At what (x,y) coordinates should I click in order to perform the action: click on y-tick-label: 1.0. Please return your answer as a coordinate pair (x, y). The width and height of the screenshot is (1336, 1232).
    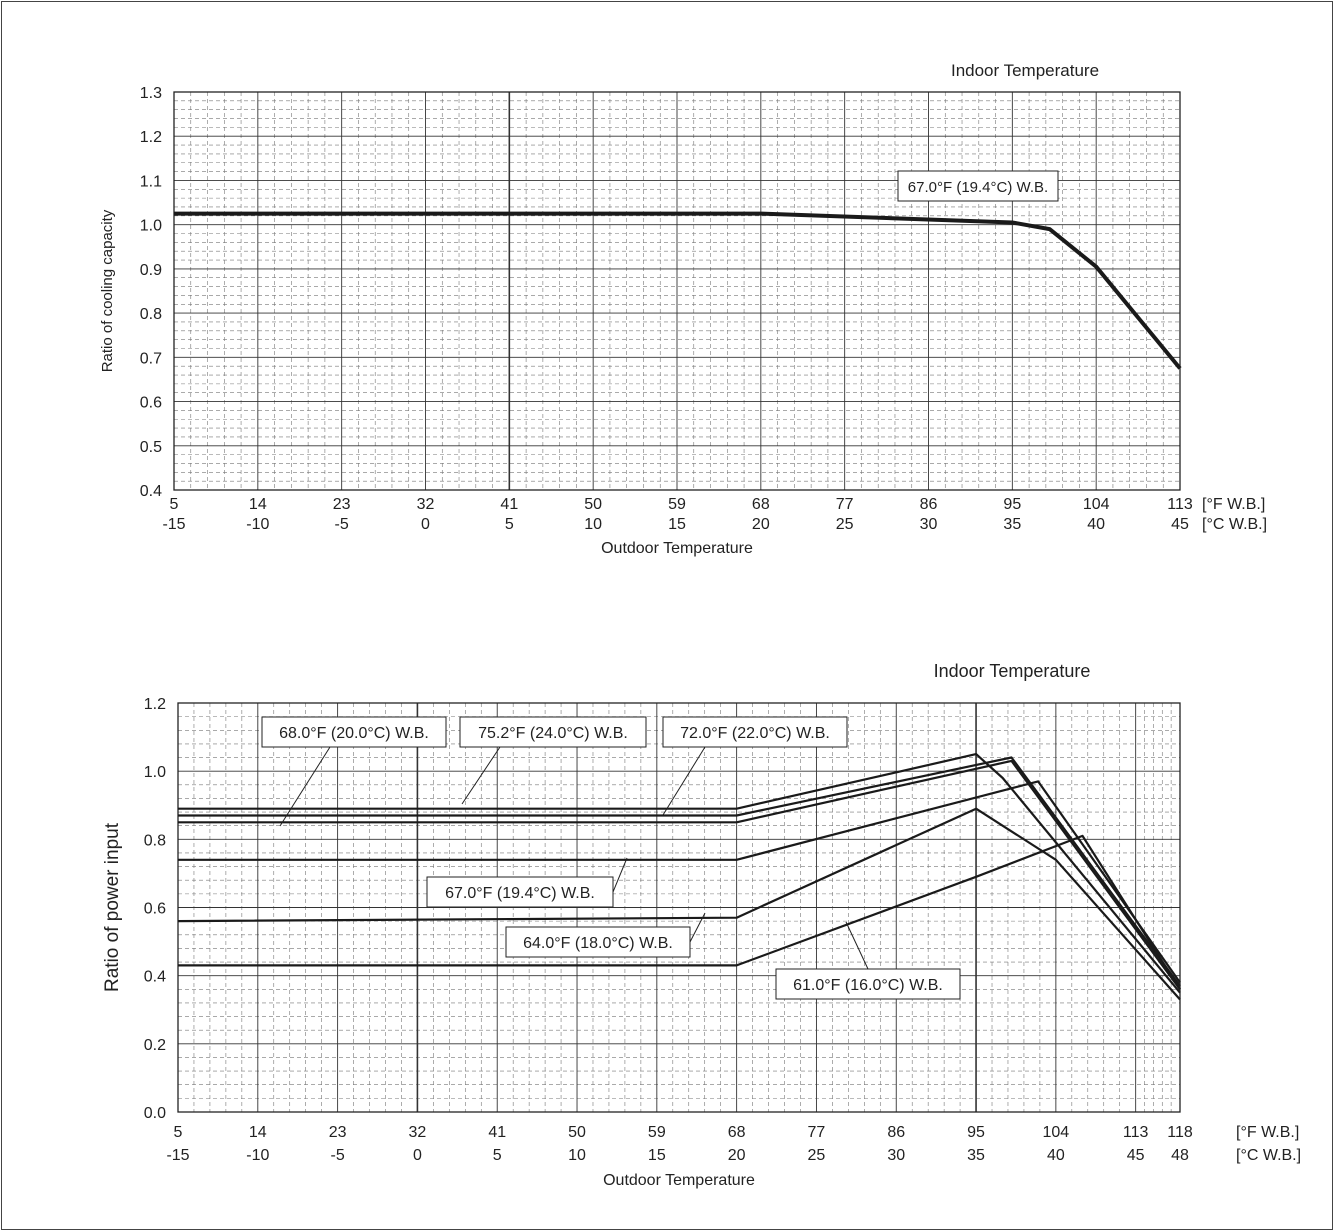
    Looking at the image, I should click on (155, 772).